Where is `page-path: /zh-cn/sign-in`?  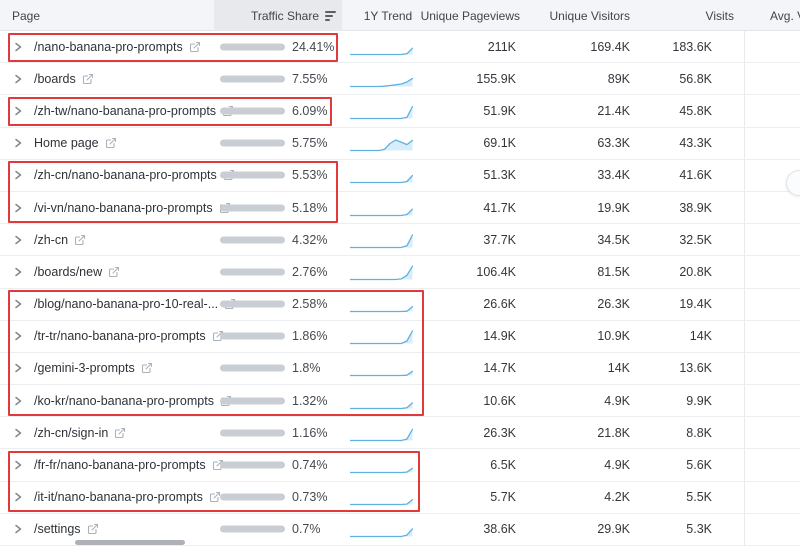
page-path: /zh-cn/sign-in is located at coordinates (71, 432).